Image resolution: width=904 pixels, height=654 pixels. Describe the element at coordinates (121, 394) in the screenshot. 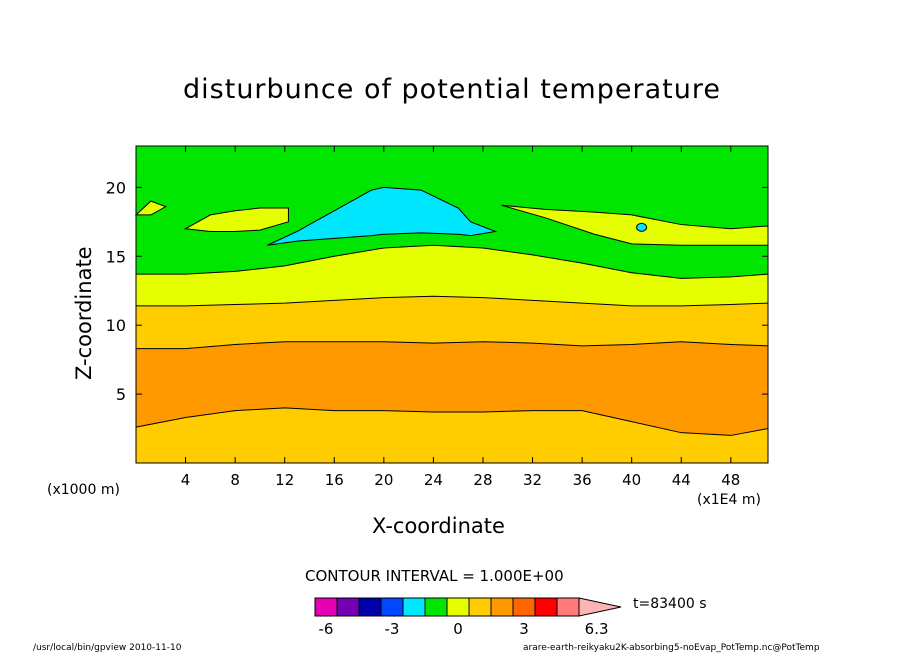

I see `y-tick-label: 5` at that location.